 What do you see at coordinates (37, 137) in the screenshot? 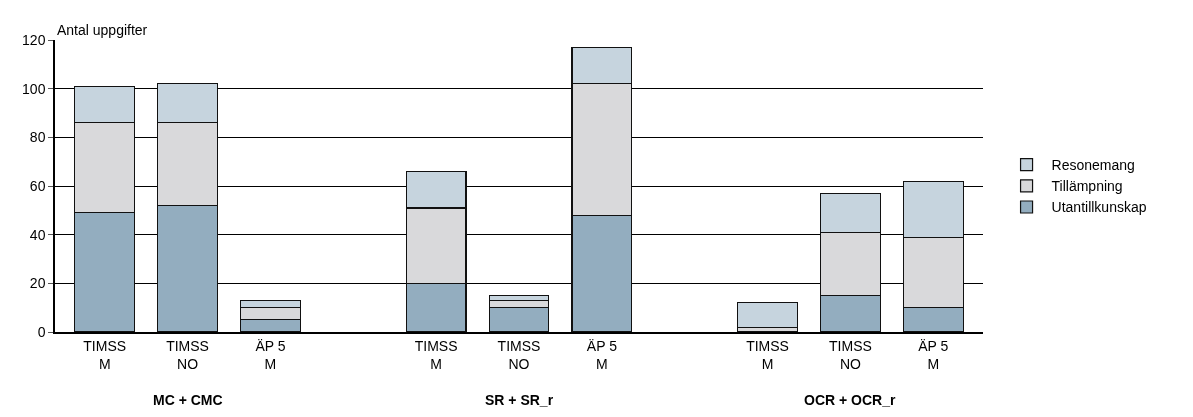
I see `y-tick-label: 80` at bounding box center [37, 137].